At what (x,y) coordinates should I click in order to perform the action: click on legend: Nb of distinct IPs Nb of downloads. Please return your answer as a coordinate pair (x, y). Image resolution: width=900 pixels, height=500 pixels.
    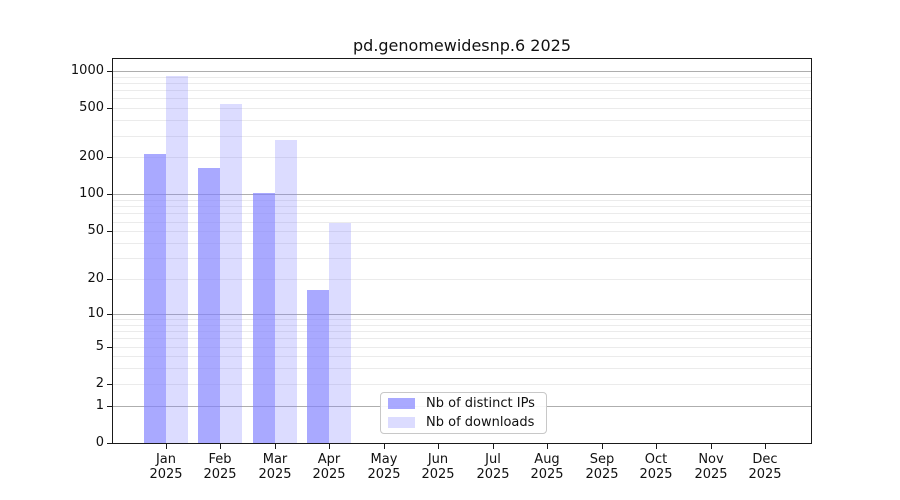
    Looking at the image, I should click on (463, 413).